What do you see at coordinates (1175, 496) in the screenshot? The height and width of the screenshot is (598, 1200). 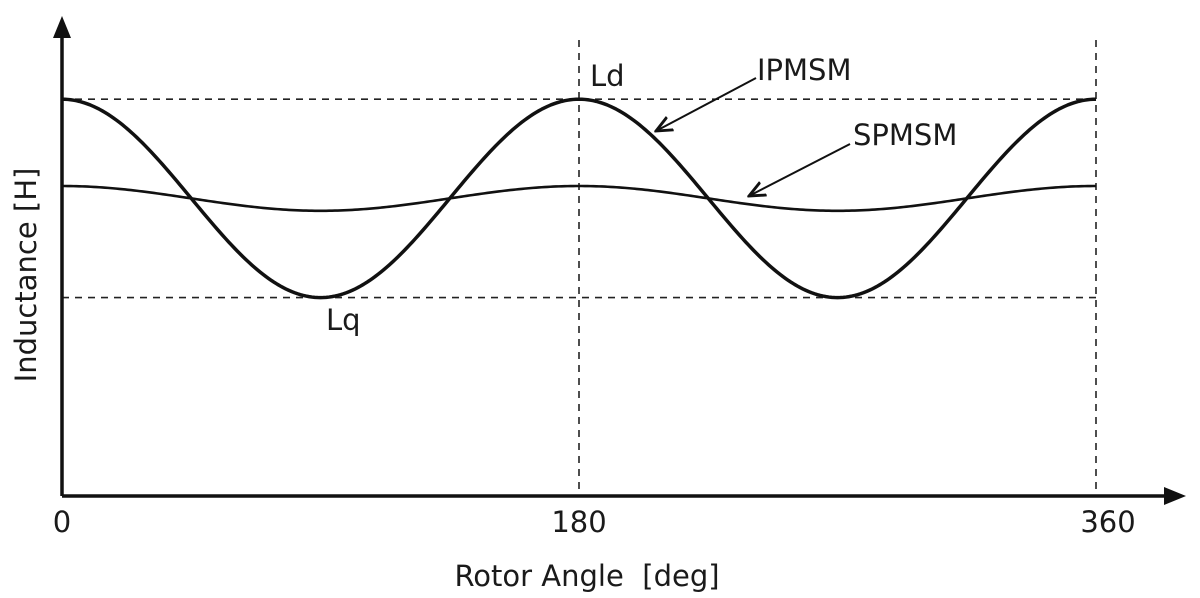 I see `x-axis-arrowhead` at bounding box center [1175, 496].